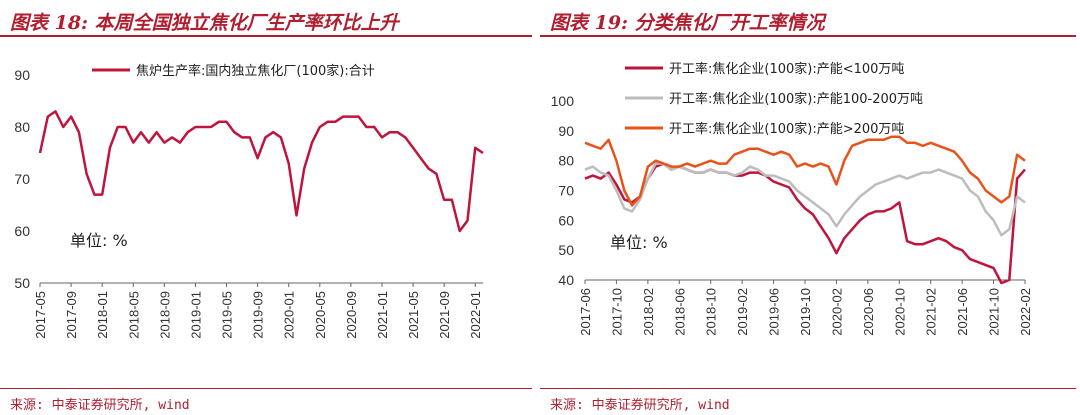 The width and height of the screenshot is (1080, 415). Describe the element at coordinates (320, 315) in the screenshot. I see `x-tick-label: 2020-05` at that location.